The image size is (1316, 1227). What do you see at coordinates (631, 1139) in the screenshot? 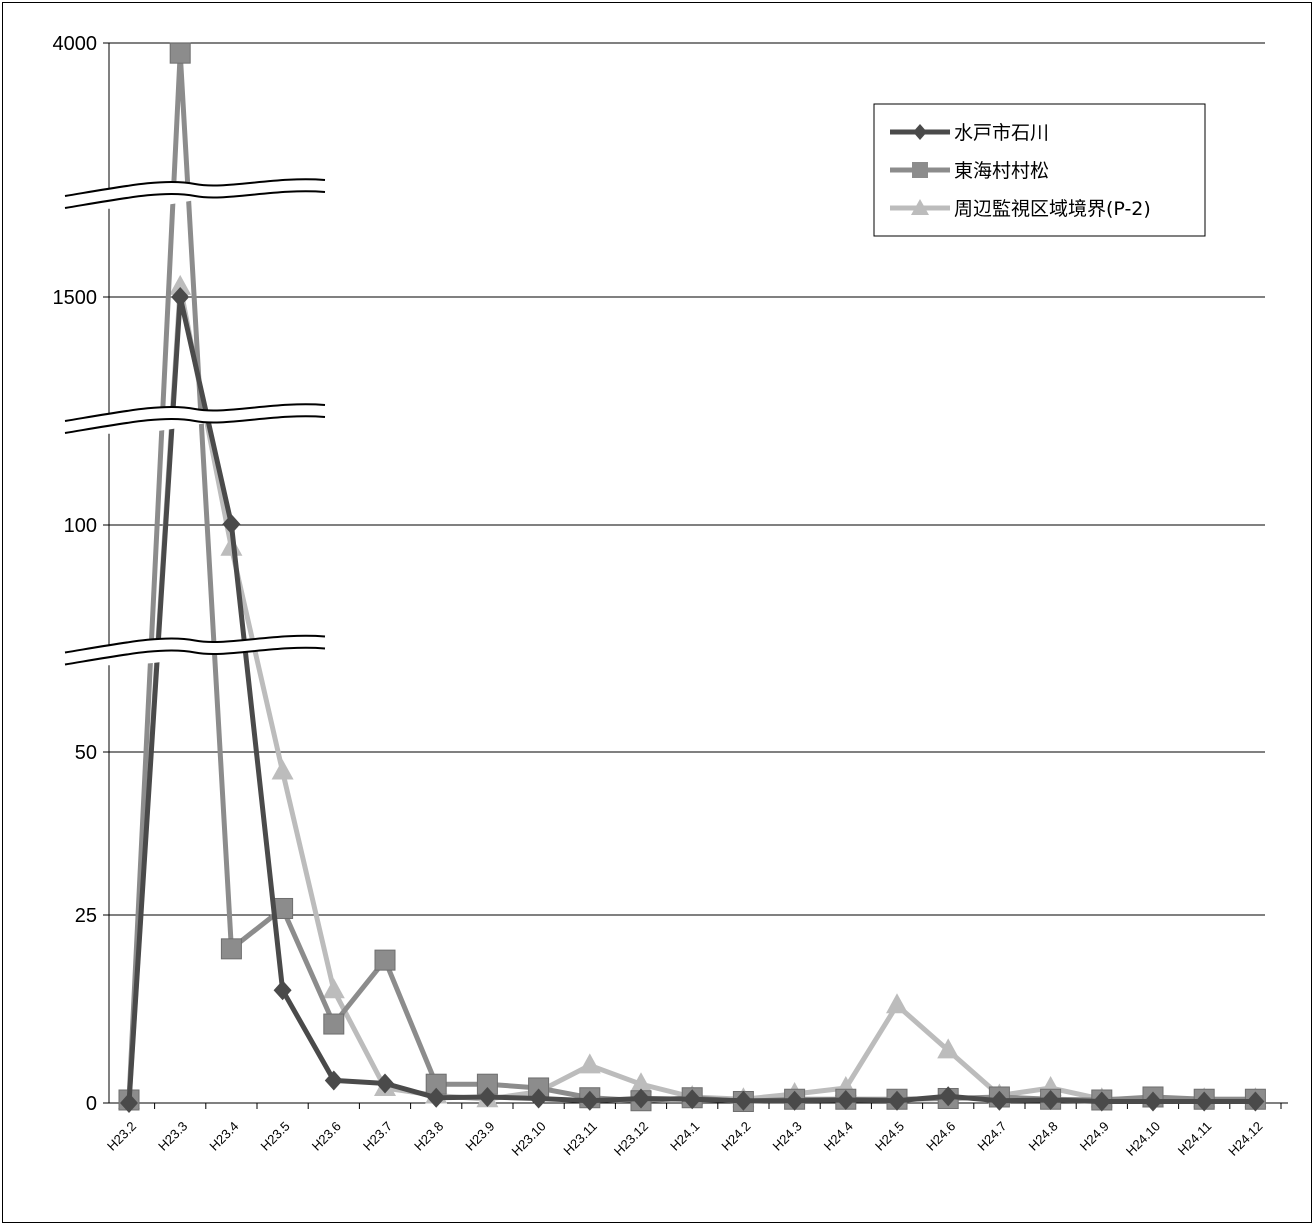
I see `x-tick-label: H23.12` at bounding box center [631, 1139].